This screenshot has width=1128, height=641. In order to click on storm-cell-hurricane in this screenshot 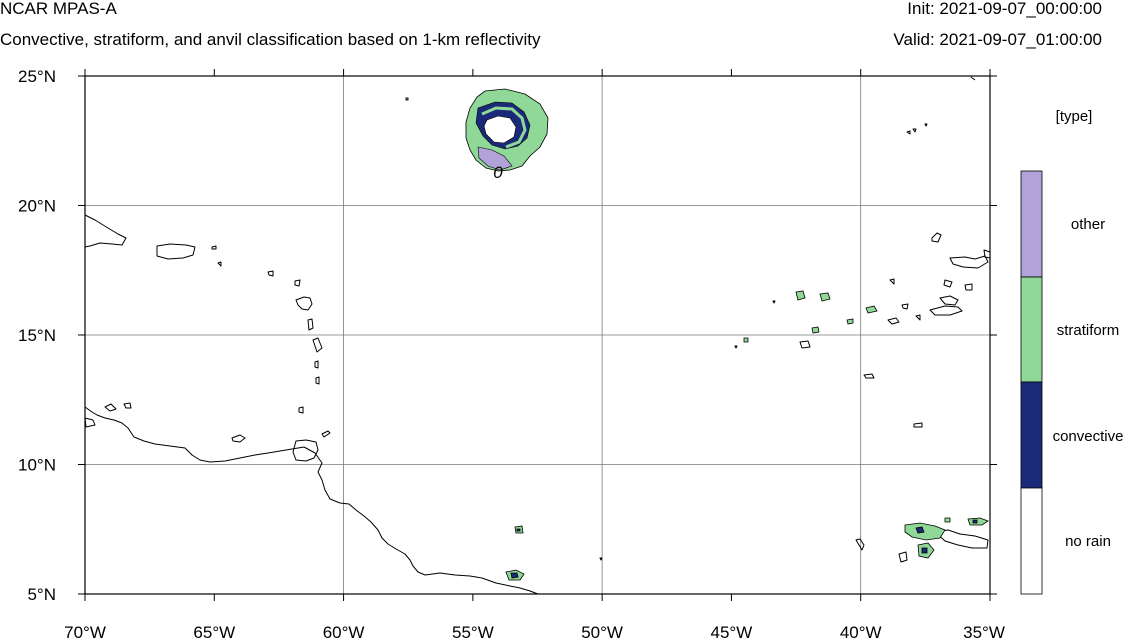, I will do `click(507, 130)`.